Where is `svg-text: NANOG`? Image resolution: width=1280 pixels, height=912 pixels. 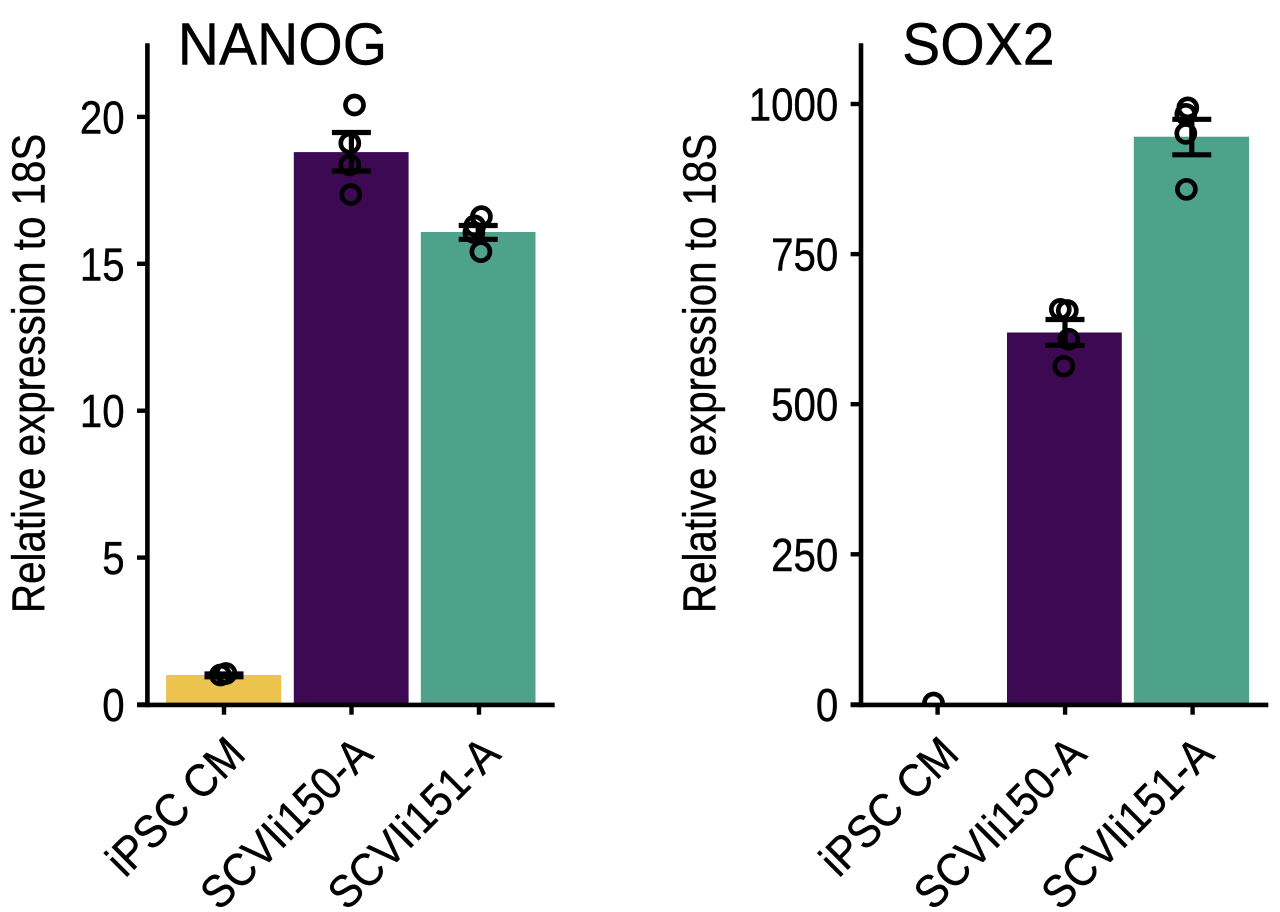
svg-text: NANOG is located at coordinates (282, 45).